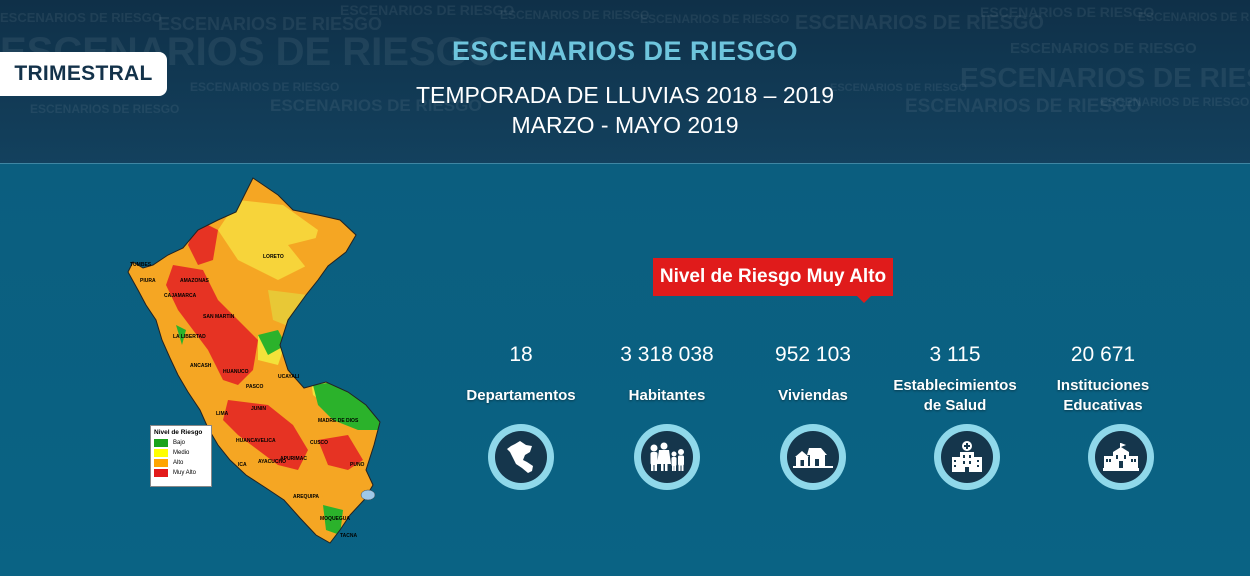 The height and width of the screenshot is (576, 1250). Describe the element at coordinates (813, 415) in the screenshot. I see `stat-viviendas: 952 103 Viviendas` at that location.